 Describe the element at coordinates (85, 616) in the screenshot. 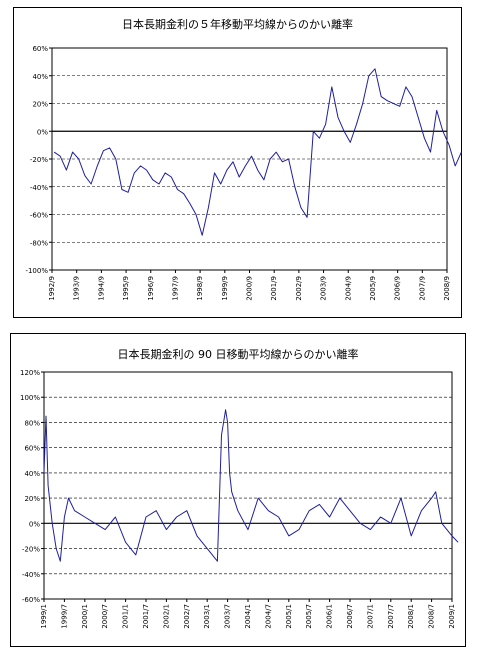

I see `x-tick-label: 2000/1` at that location.